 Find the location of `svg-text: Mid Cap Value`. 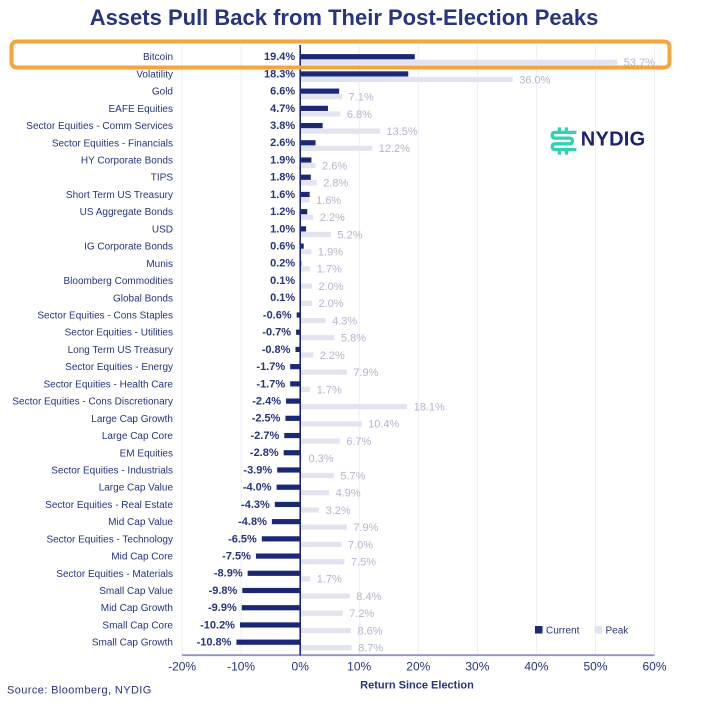

svg-text: Mid Cap Value is located at coordinates (140, 522).